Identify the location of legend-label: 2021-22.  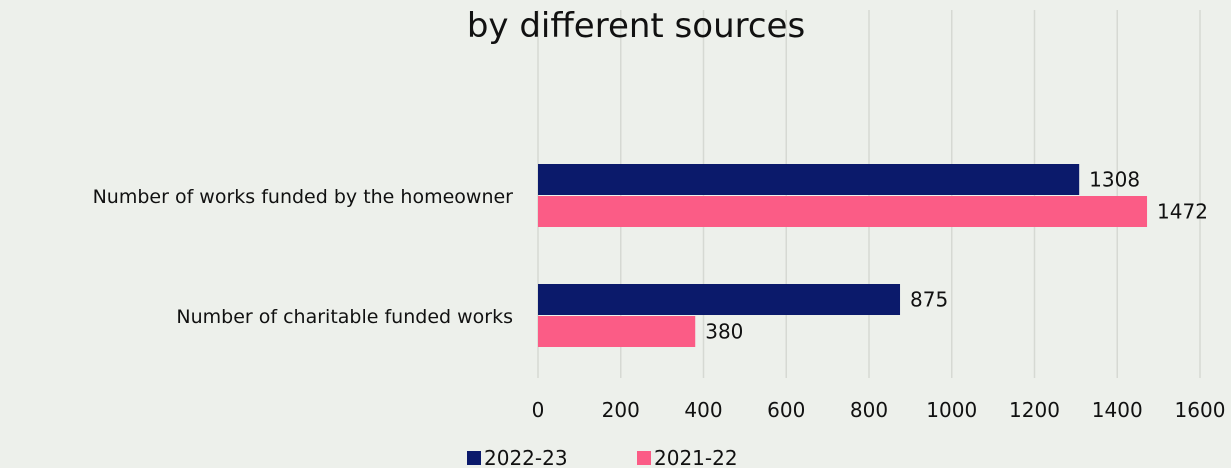
(696, 457).